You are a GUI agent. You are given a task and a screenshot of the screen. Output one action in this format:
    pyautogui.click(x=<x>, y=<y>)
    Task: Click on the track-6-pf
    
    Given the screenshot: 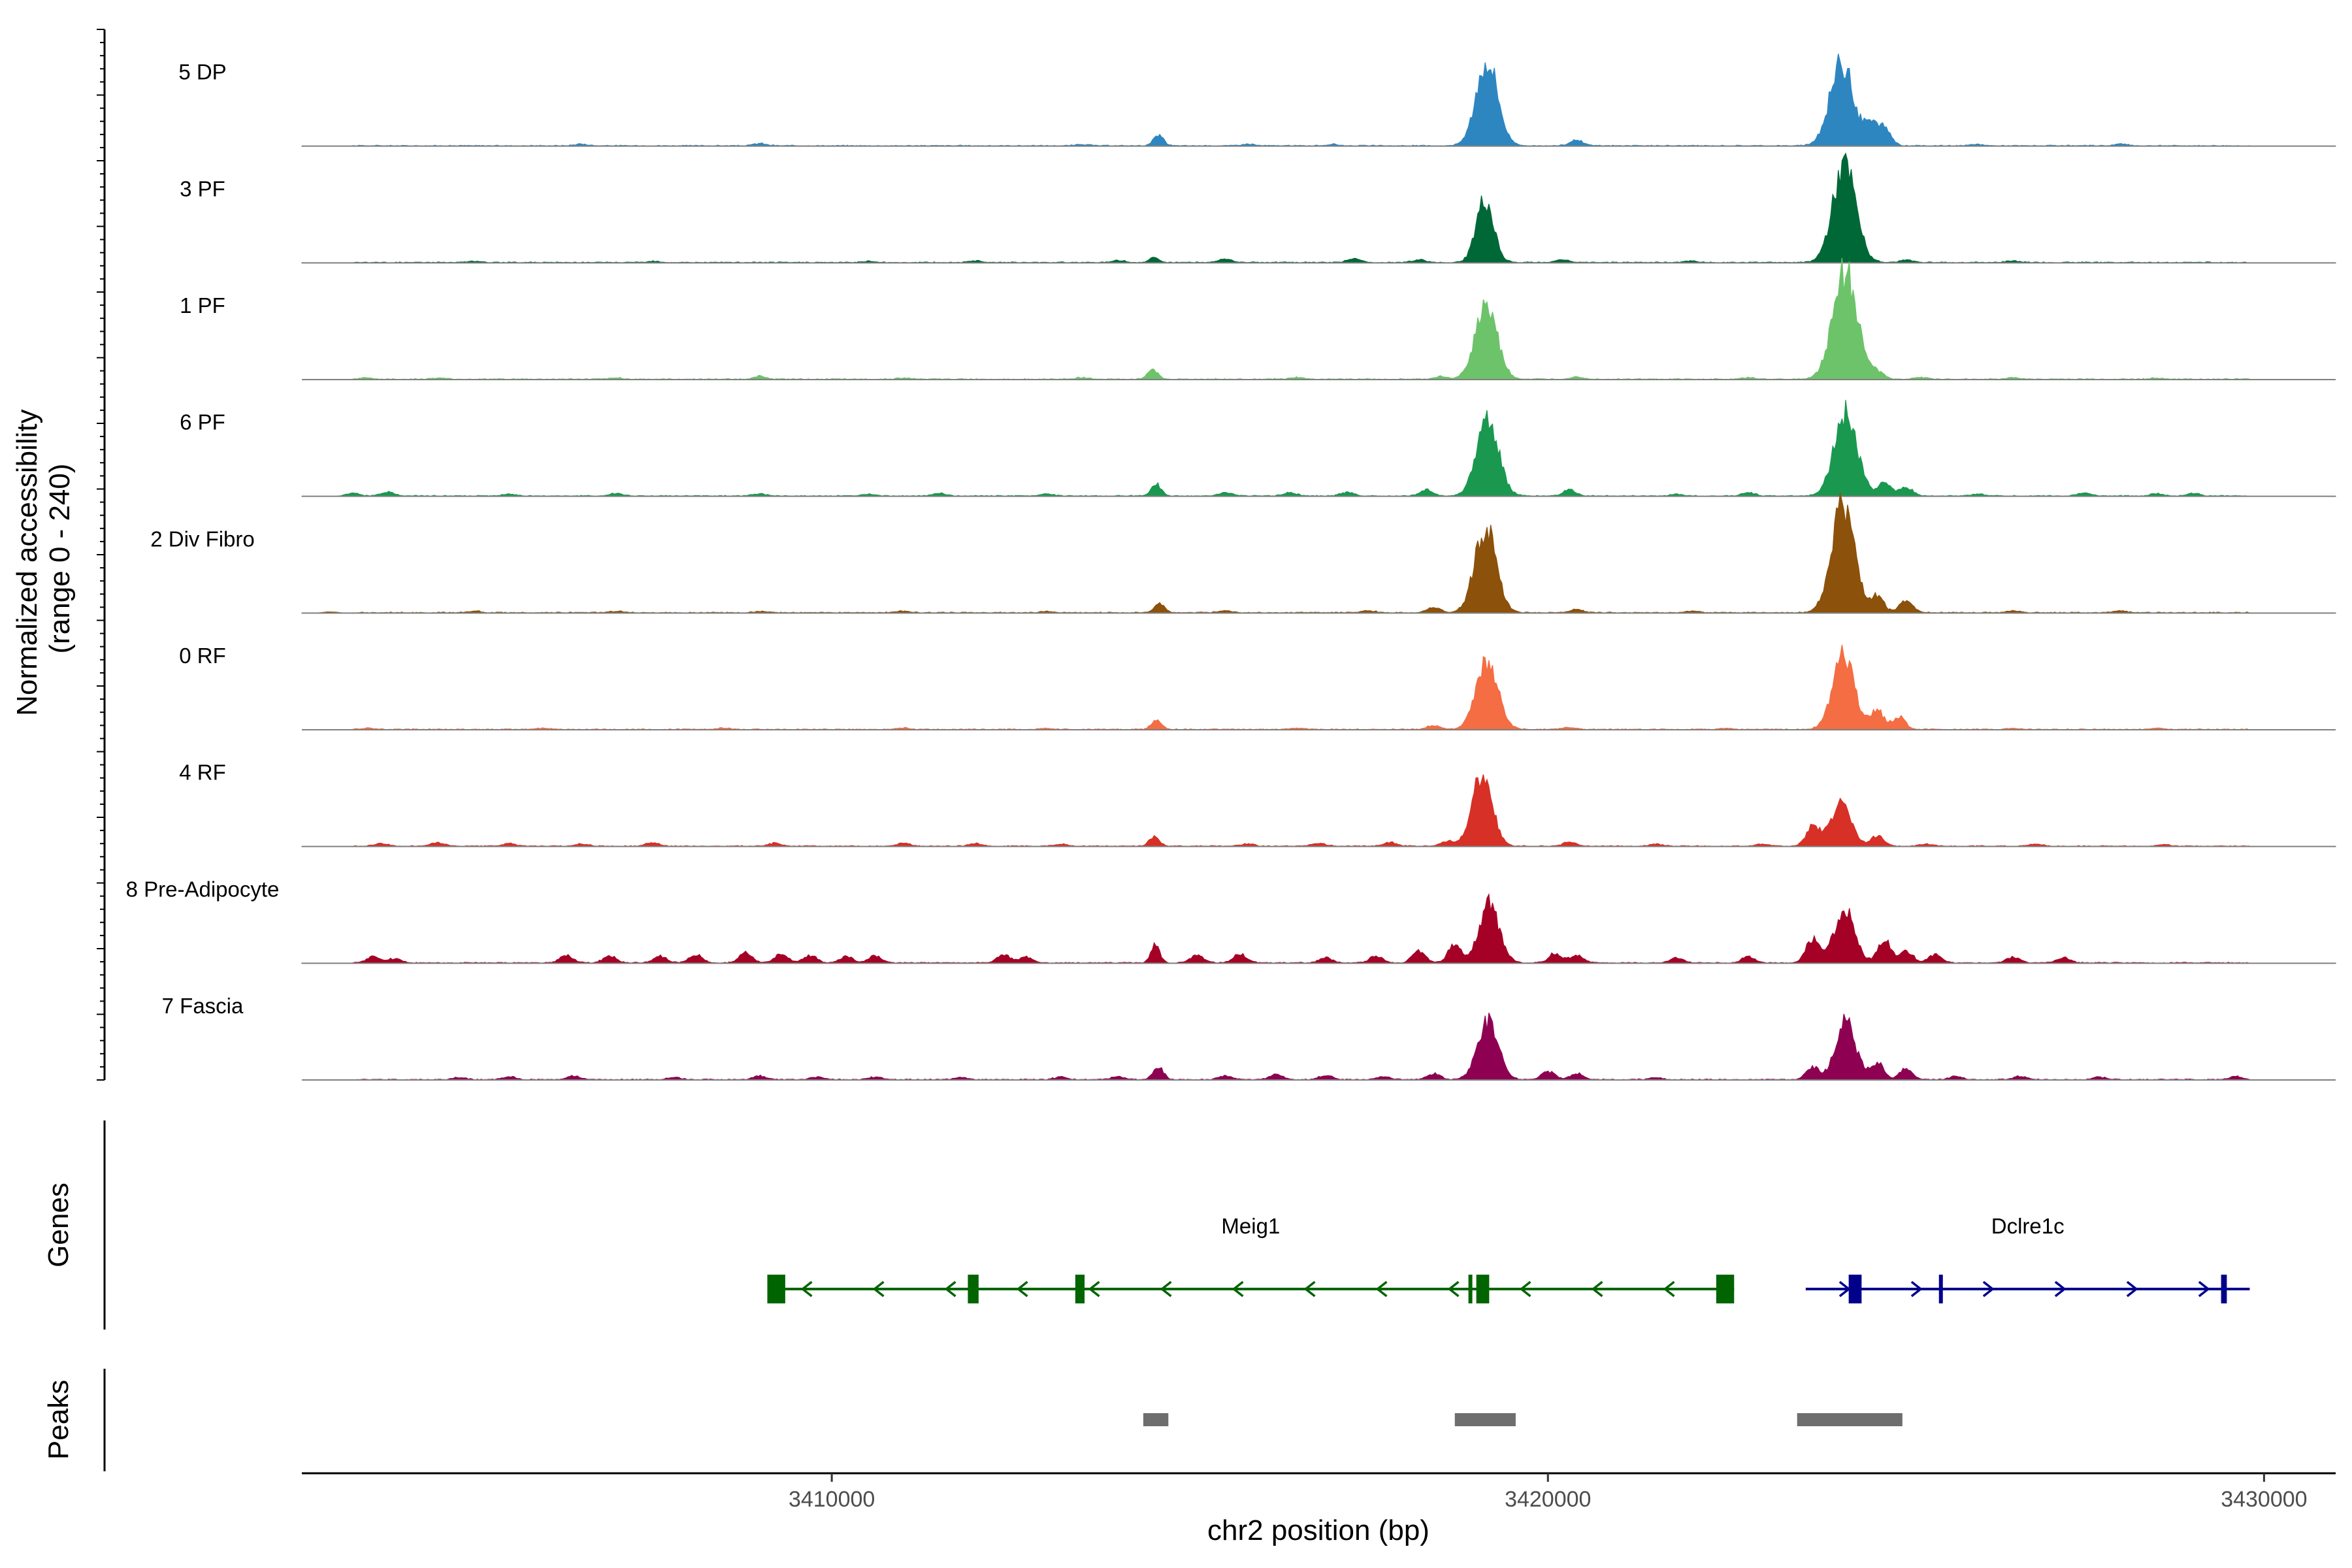 What is the action you would take?
    pyautogui.click(x=1318, y=448)
    